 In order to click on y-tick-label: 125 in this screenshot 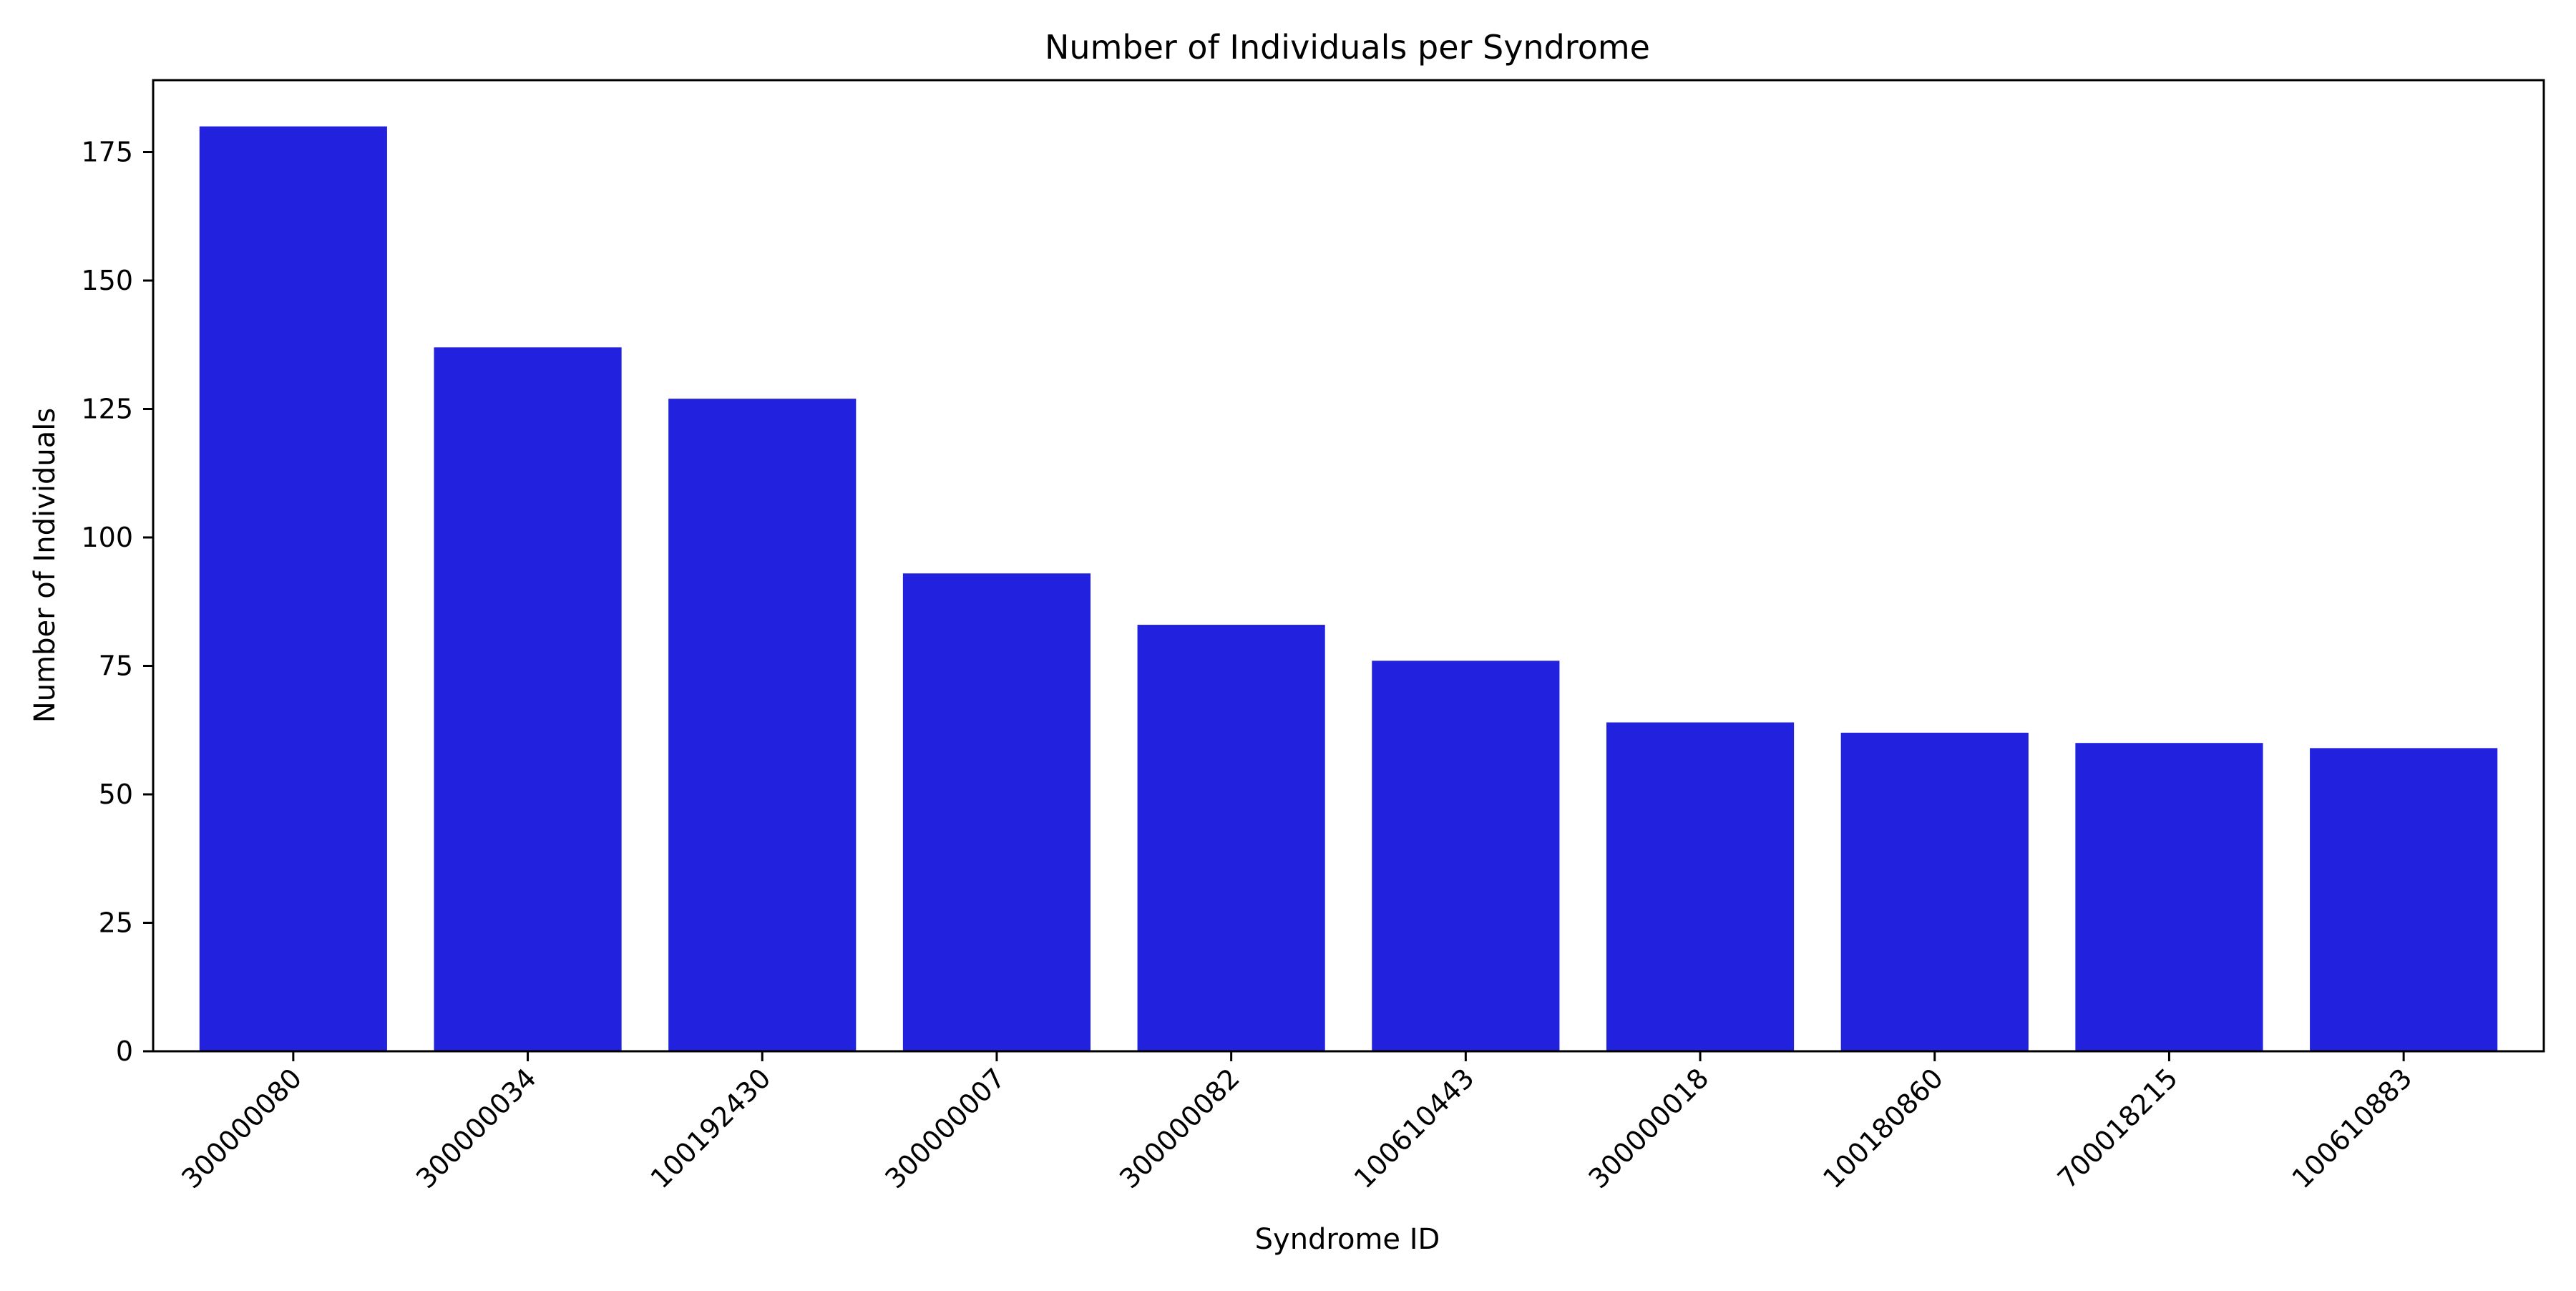, I will do `click(107, 409)`.